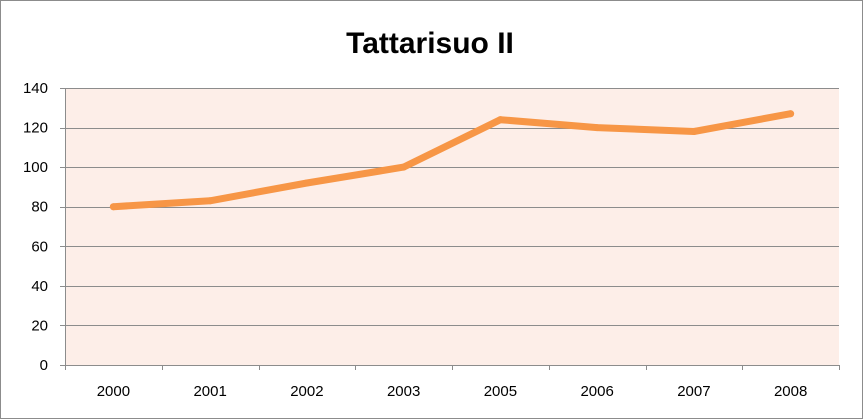 The image size is (863, 419). What do you see at coordinates (694, 132) in the screenshot?
I see `data-point-2007` at bounding box center [694, 132].